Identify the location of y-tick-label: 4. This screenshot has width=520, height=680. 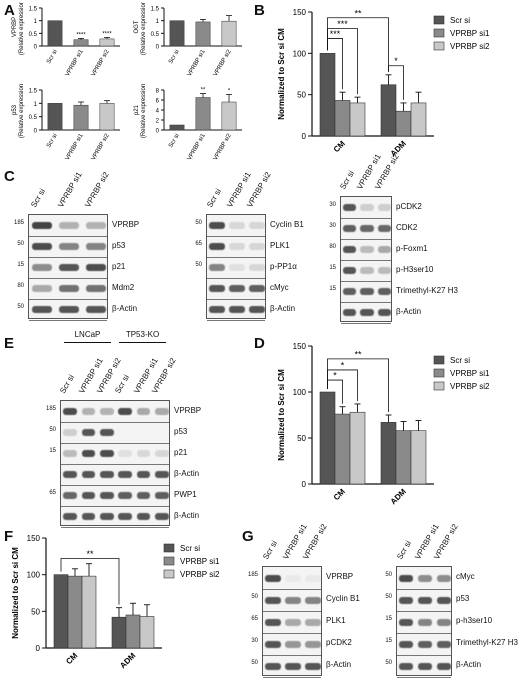
(158, 112).